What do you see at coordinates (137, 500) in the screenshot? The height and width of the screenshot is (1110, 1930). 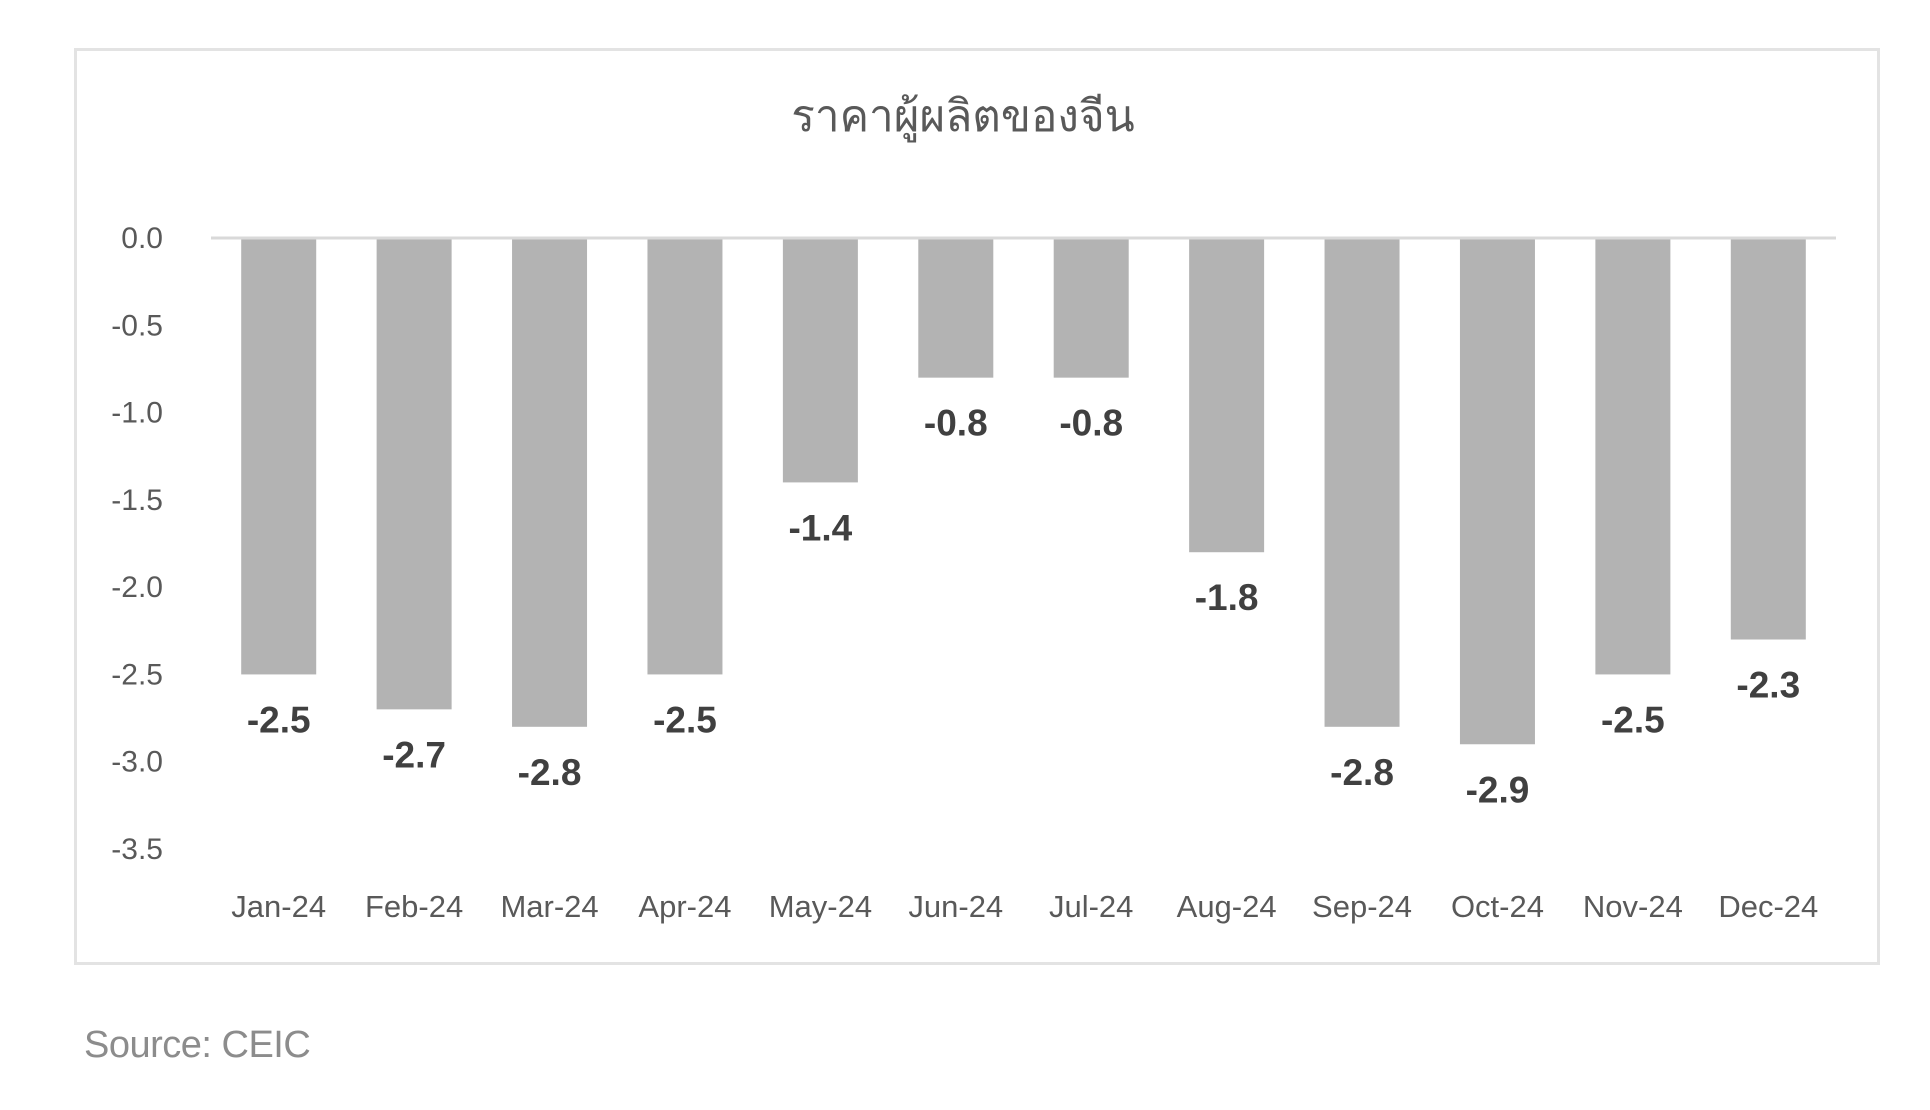 I see `y-tick-label: -1.5` at bounding box center [137, 500].